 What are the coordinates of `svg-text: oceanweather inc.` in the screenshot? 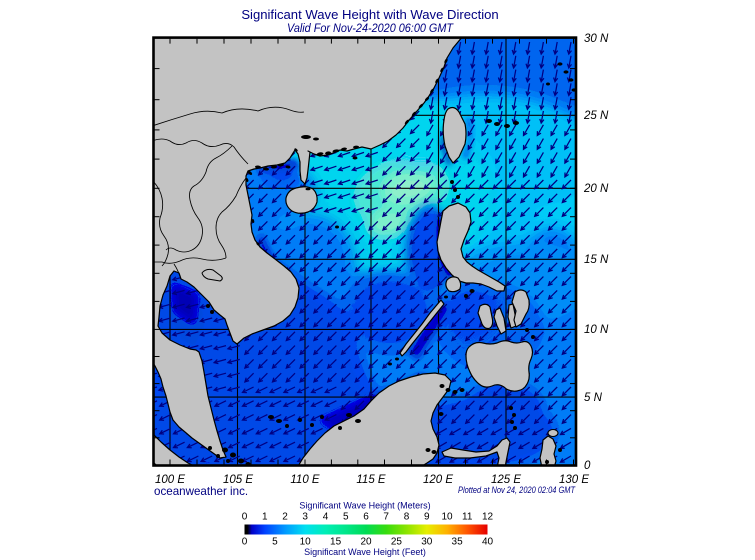 It's located at (201, 491).